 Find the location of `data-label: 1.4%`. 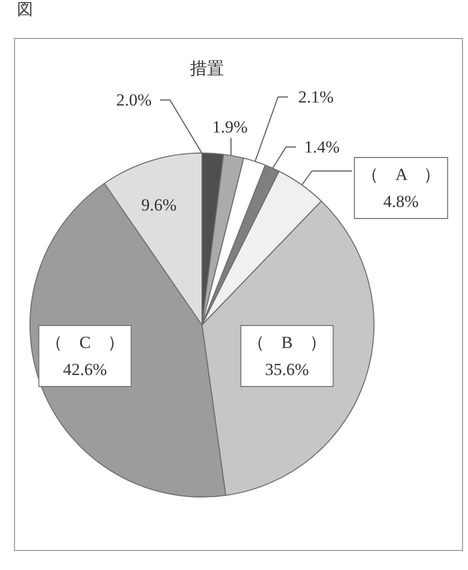

data-label: 1.4% is located at coordinates (322, 147).